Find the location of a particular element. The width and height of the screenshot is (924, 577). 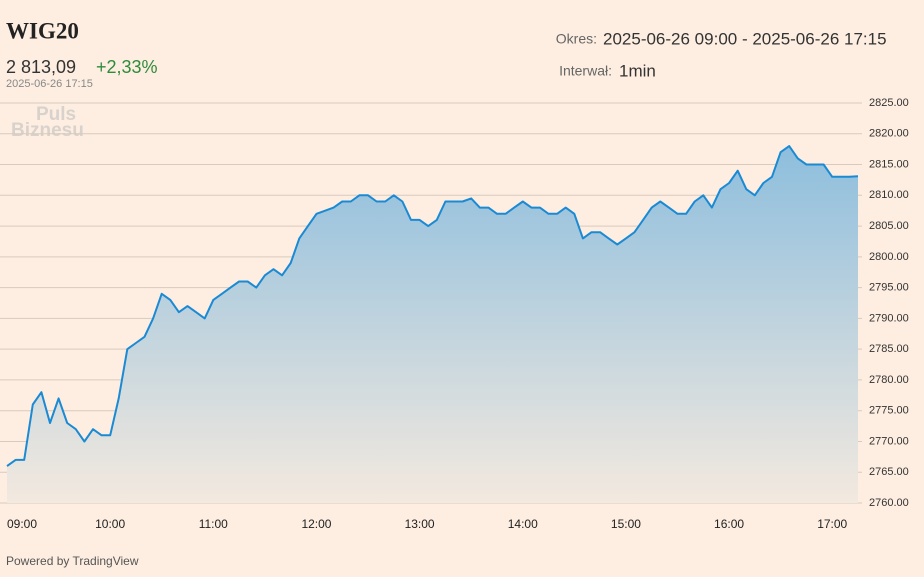

footer: Powered by TradingView is located at coordinates (72, 561).